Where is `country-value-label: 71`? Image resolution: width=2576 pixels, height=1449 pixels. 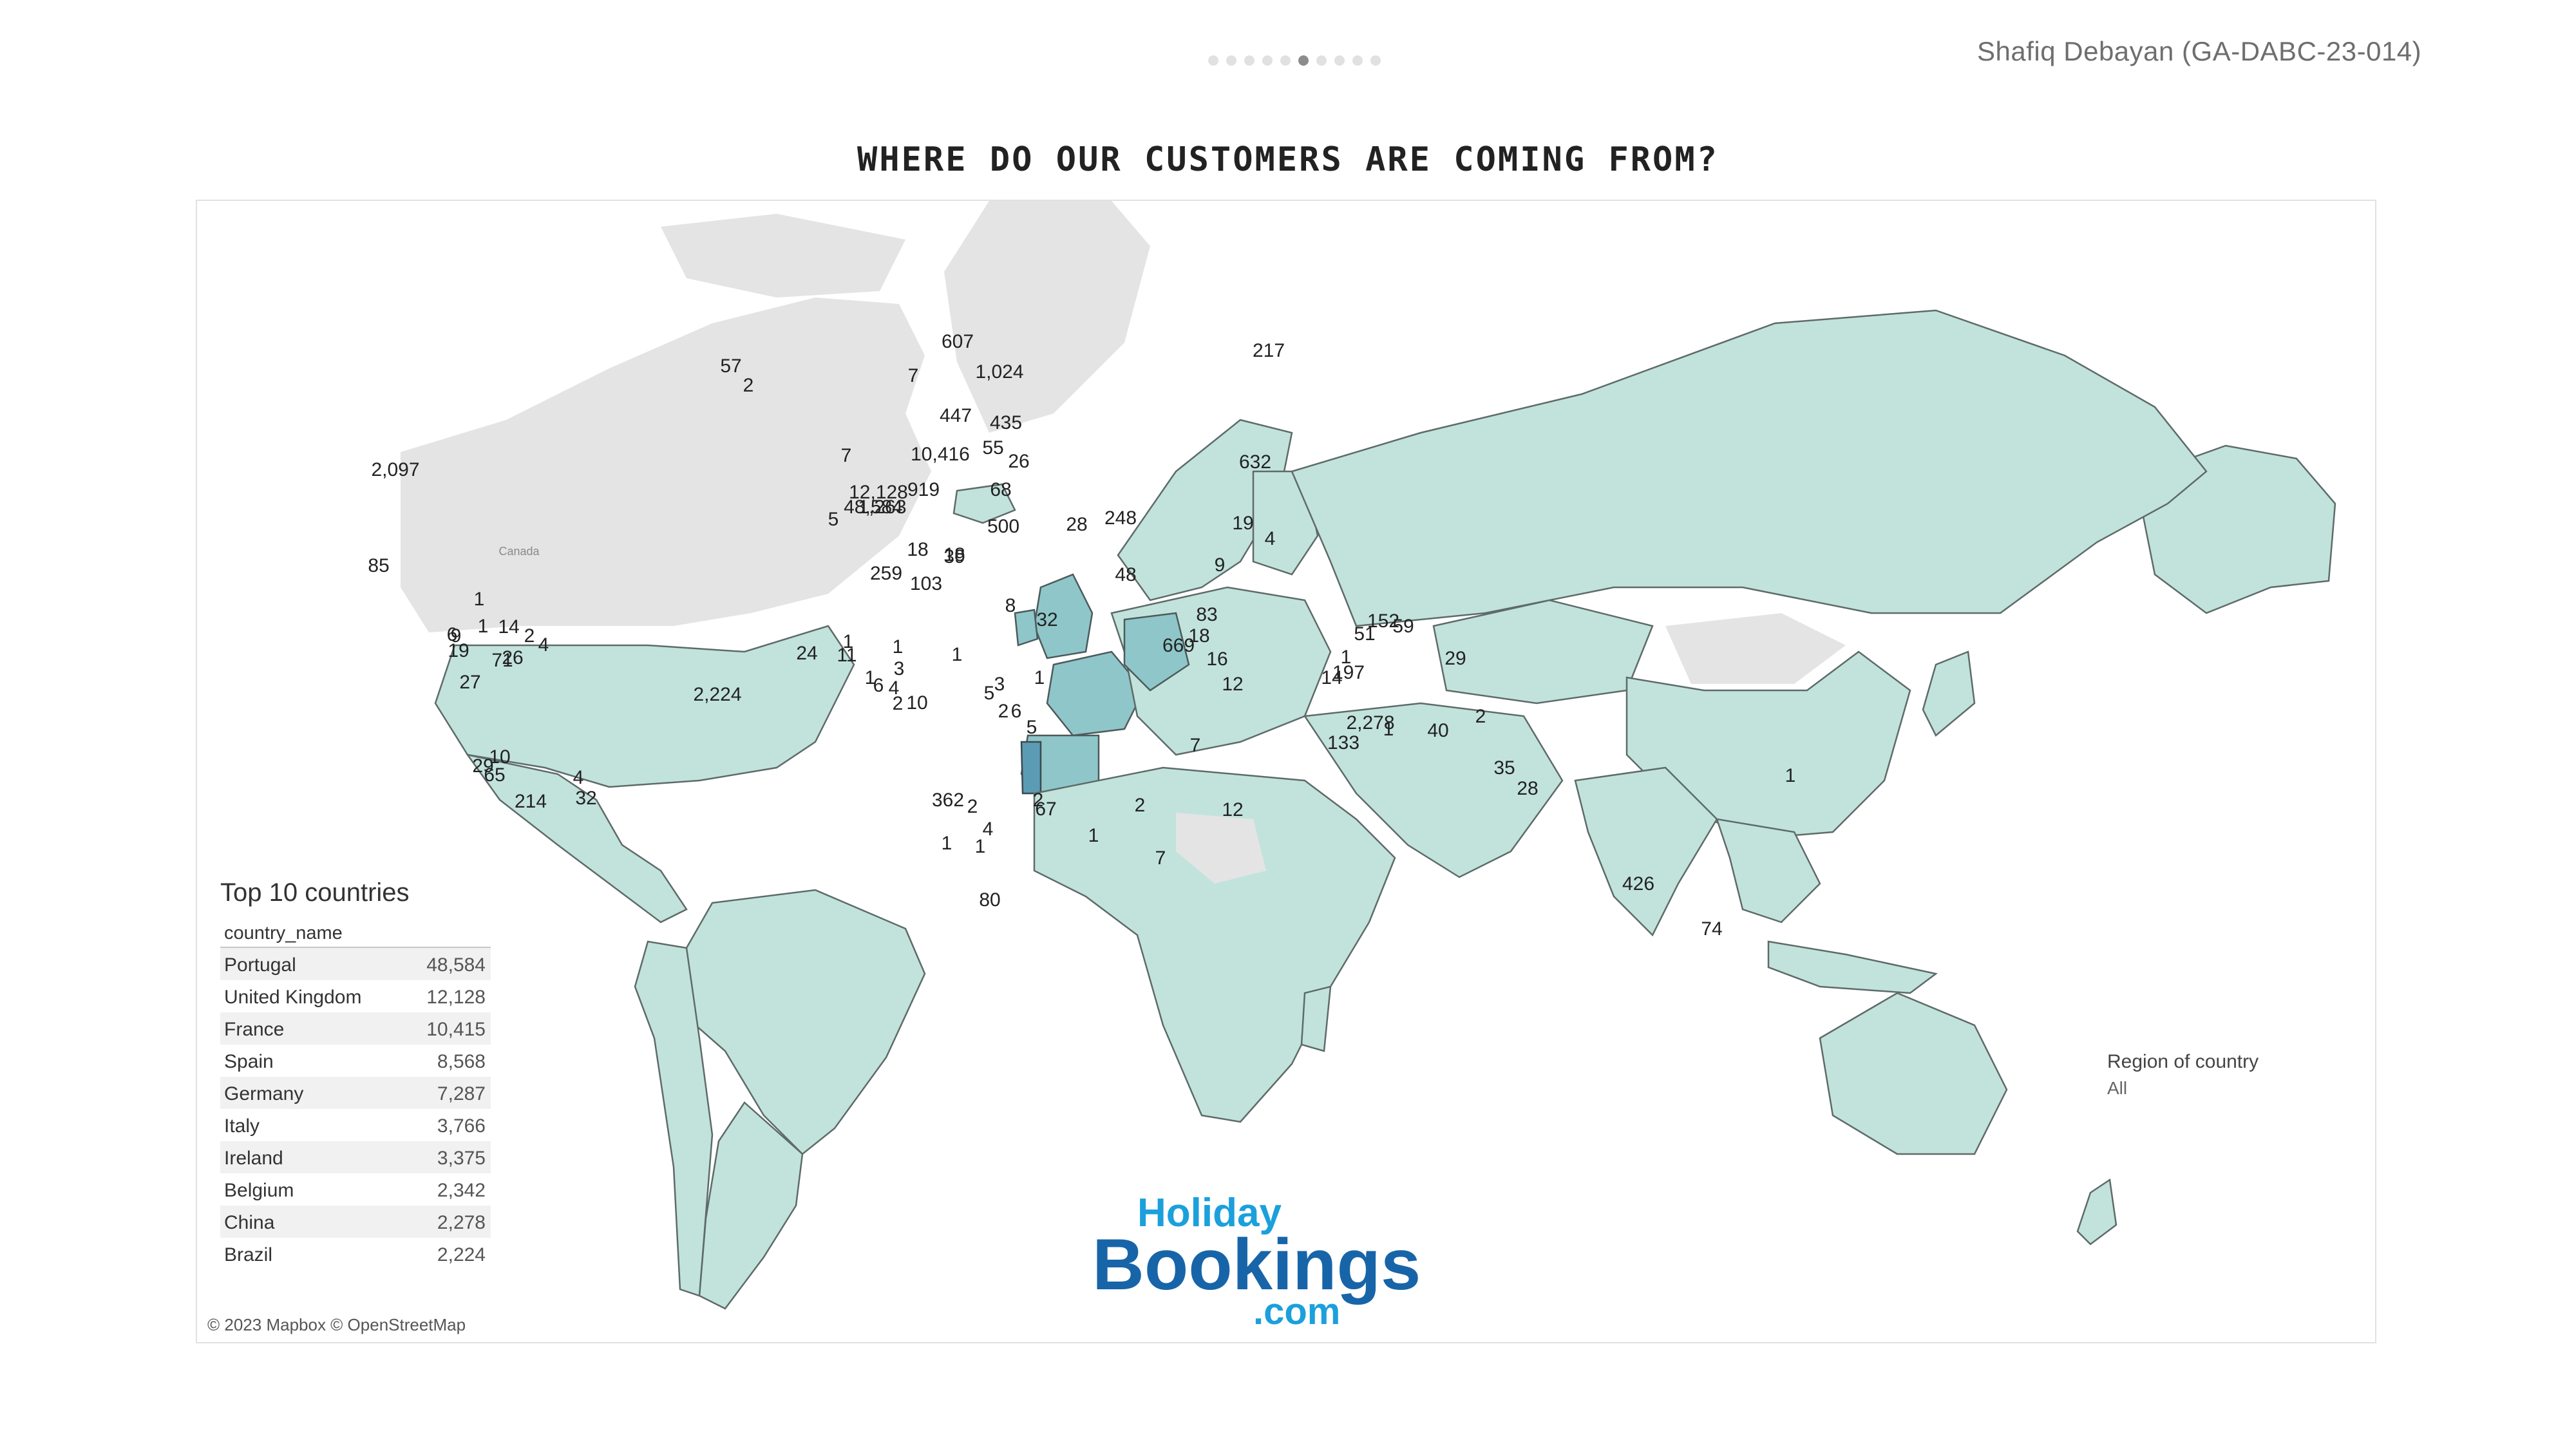 country-value-label: 71 is located at coordinates (502, 660).